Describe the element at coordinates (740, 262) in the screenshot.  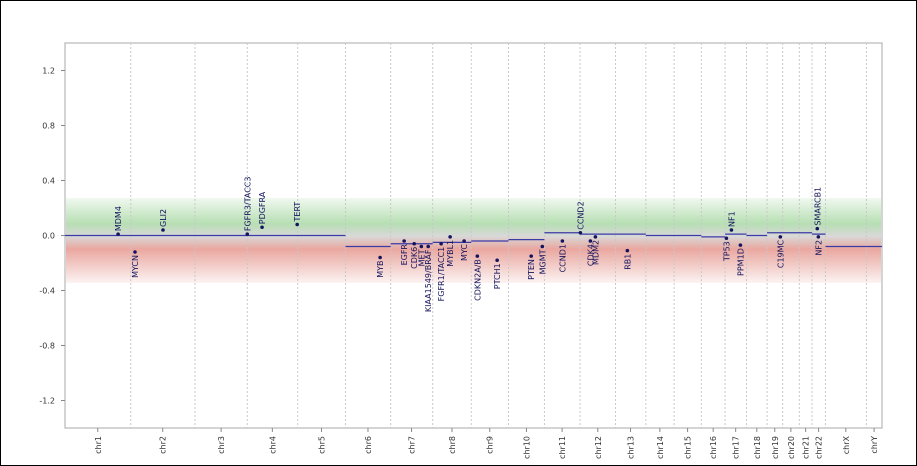
I see `gene-label: PPM1D` at that location.